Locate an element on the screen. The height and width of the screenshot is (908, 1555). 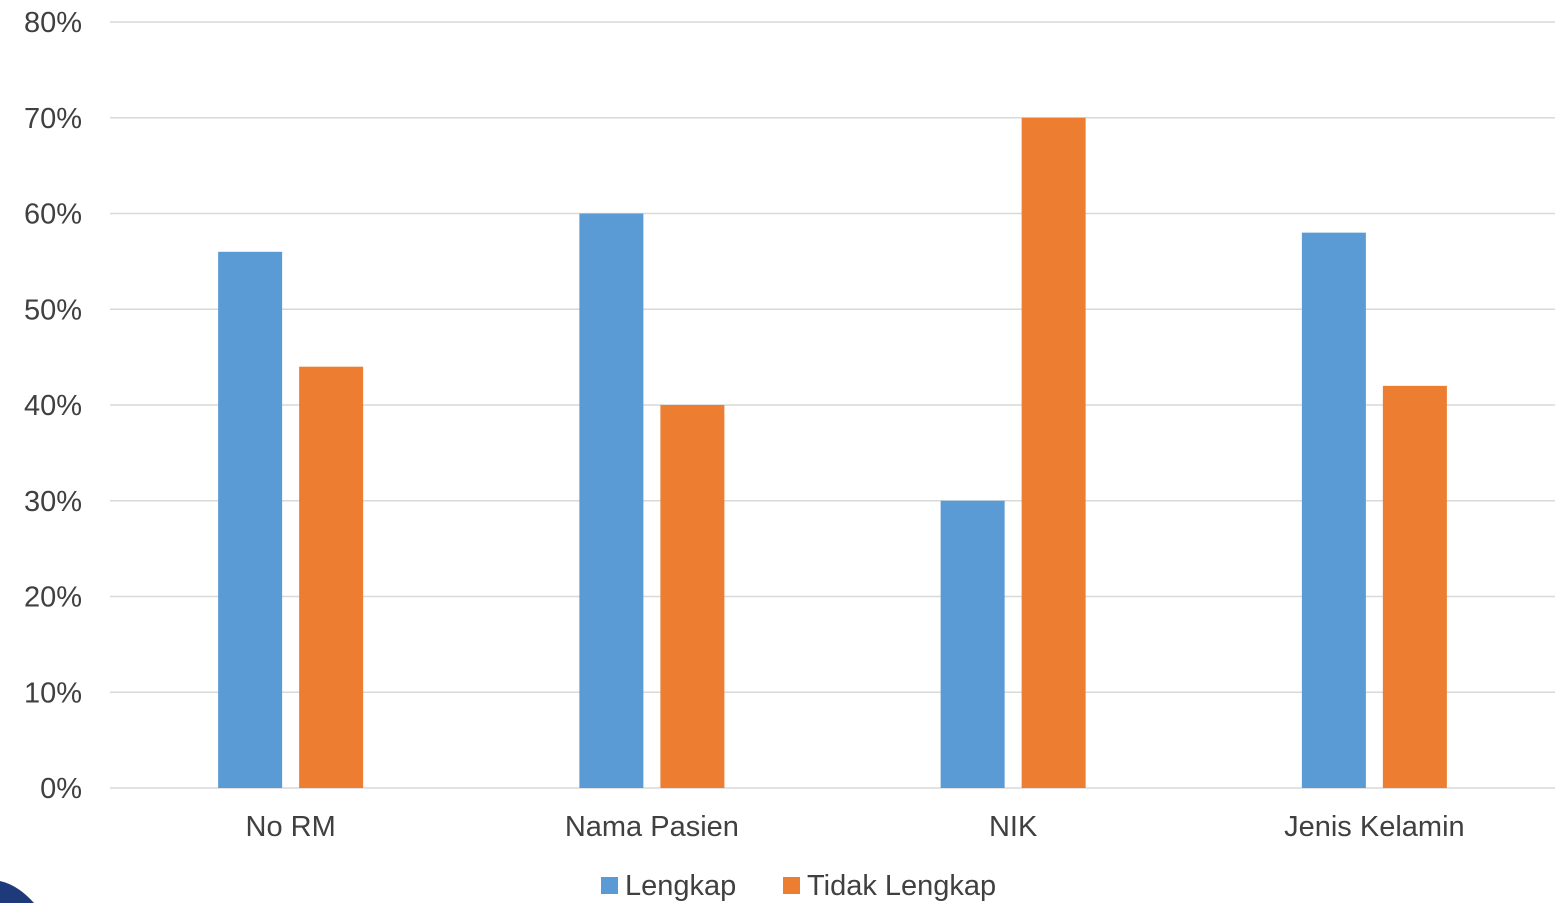
y-tick-label: 60% is located at coordinates (53, 215).